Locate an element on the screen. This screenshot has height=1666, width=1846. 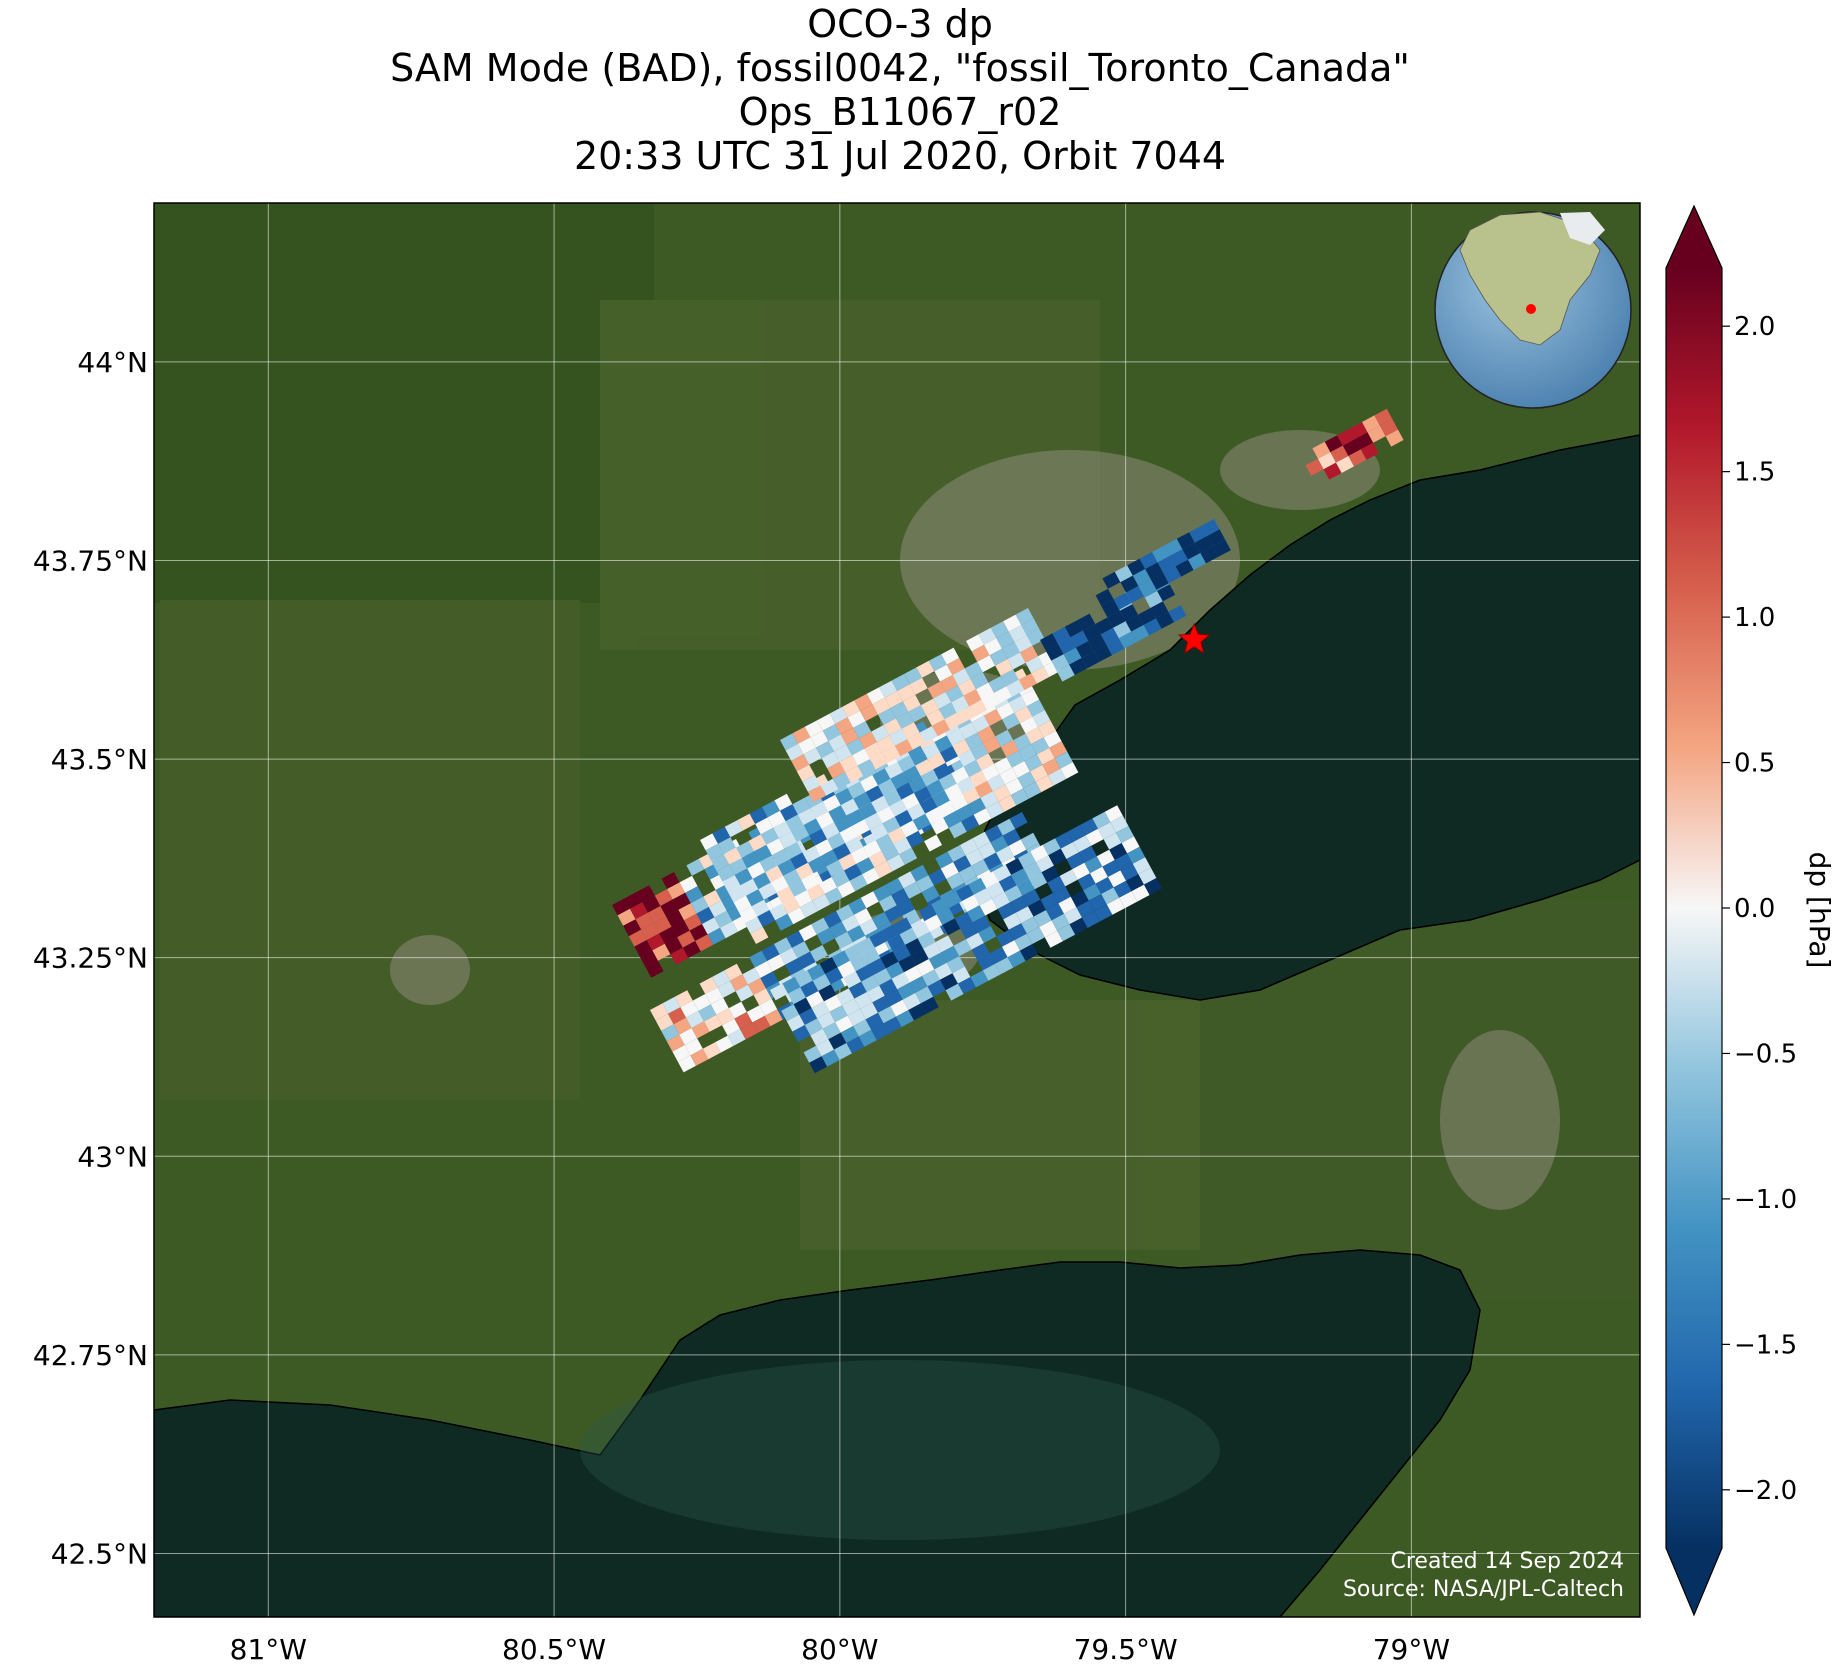
colorbar-tick-label: 1.0 is located at coordinates (1754, 618).